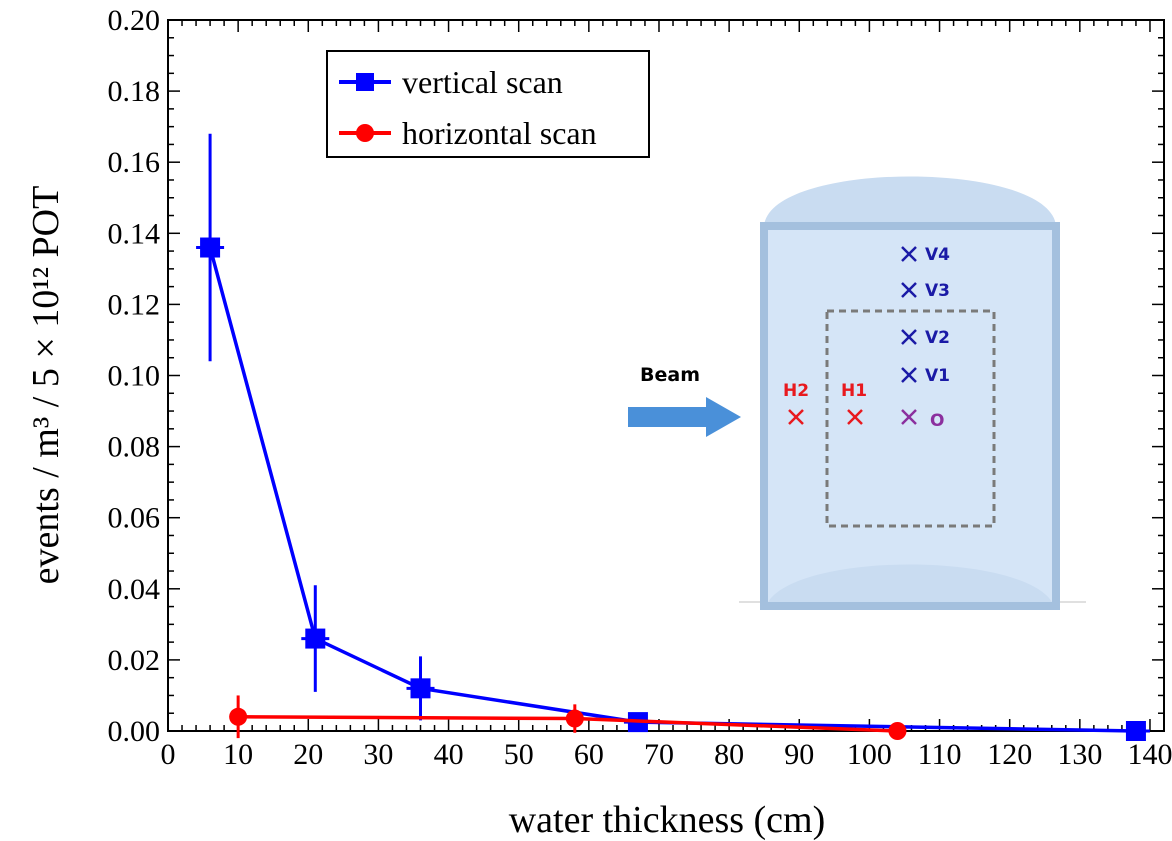 The height and width of the screenshot is (841, 1172). I want to click on x-tick-label: 120, so click(1009, 754).